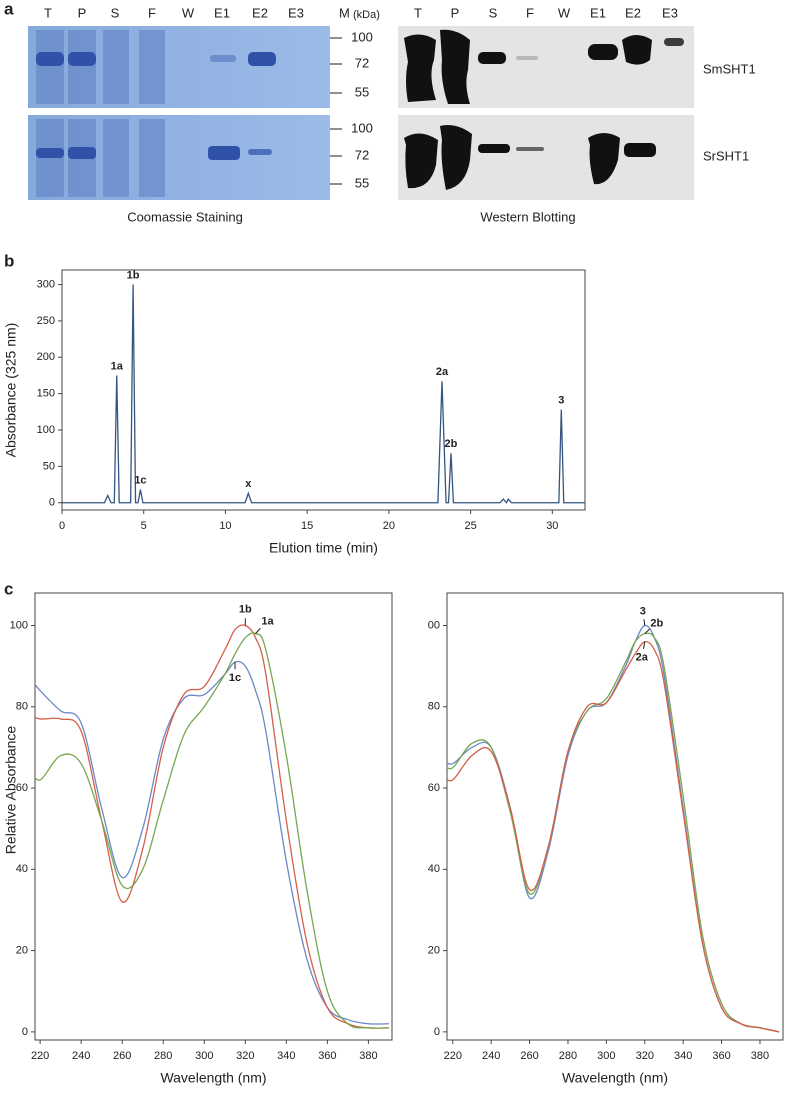 Image resolution: width=787 pixels, height=1101 pixels. Describe the element at coordinates (144, 526) in the screenshot. I see `x-tick-label: 5` at that location.